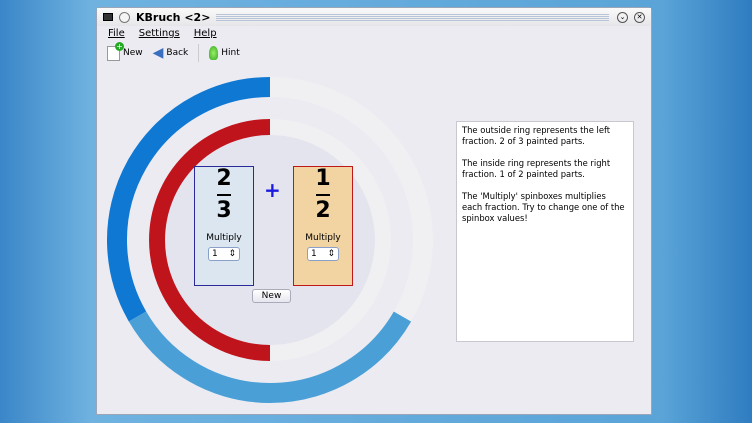 Image resolution: width=752 pixels, height=423 pixels. Describe the element at coordinates (271, 296) in the screenshot. I see `new-fraction-button: New` at that location.